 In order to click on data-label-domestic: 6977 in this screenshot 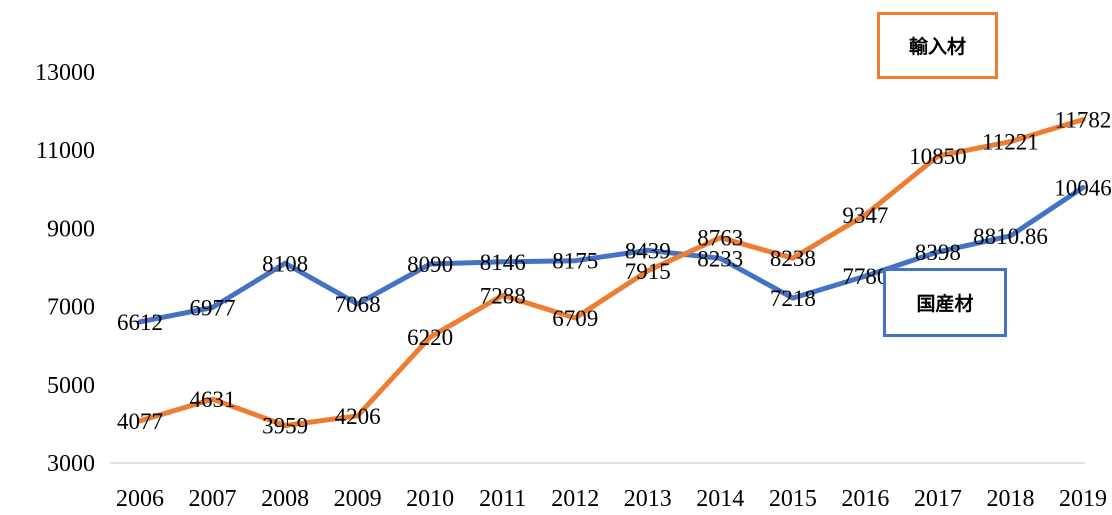, I will do `click(213, 307)`.